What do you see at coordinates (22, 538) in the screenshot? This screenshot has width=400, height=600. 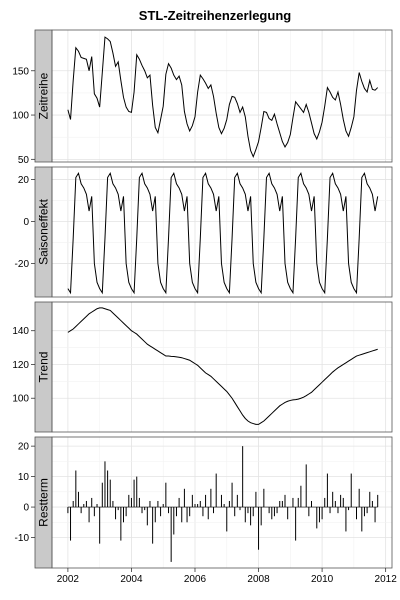 I see `y-tick-label: -10` at bounding box center [22, 538].